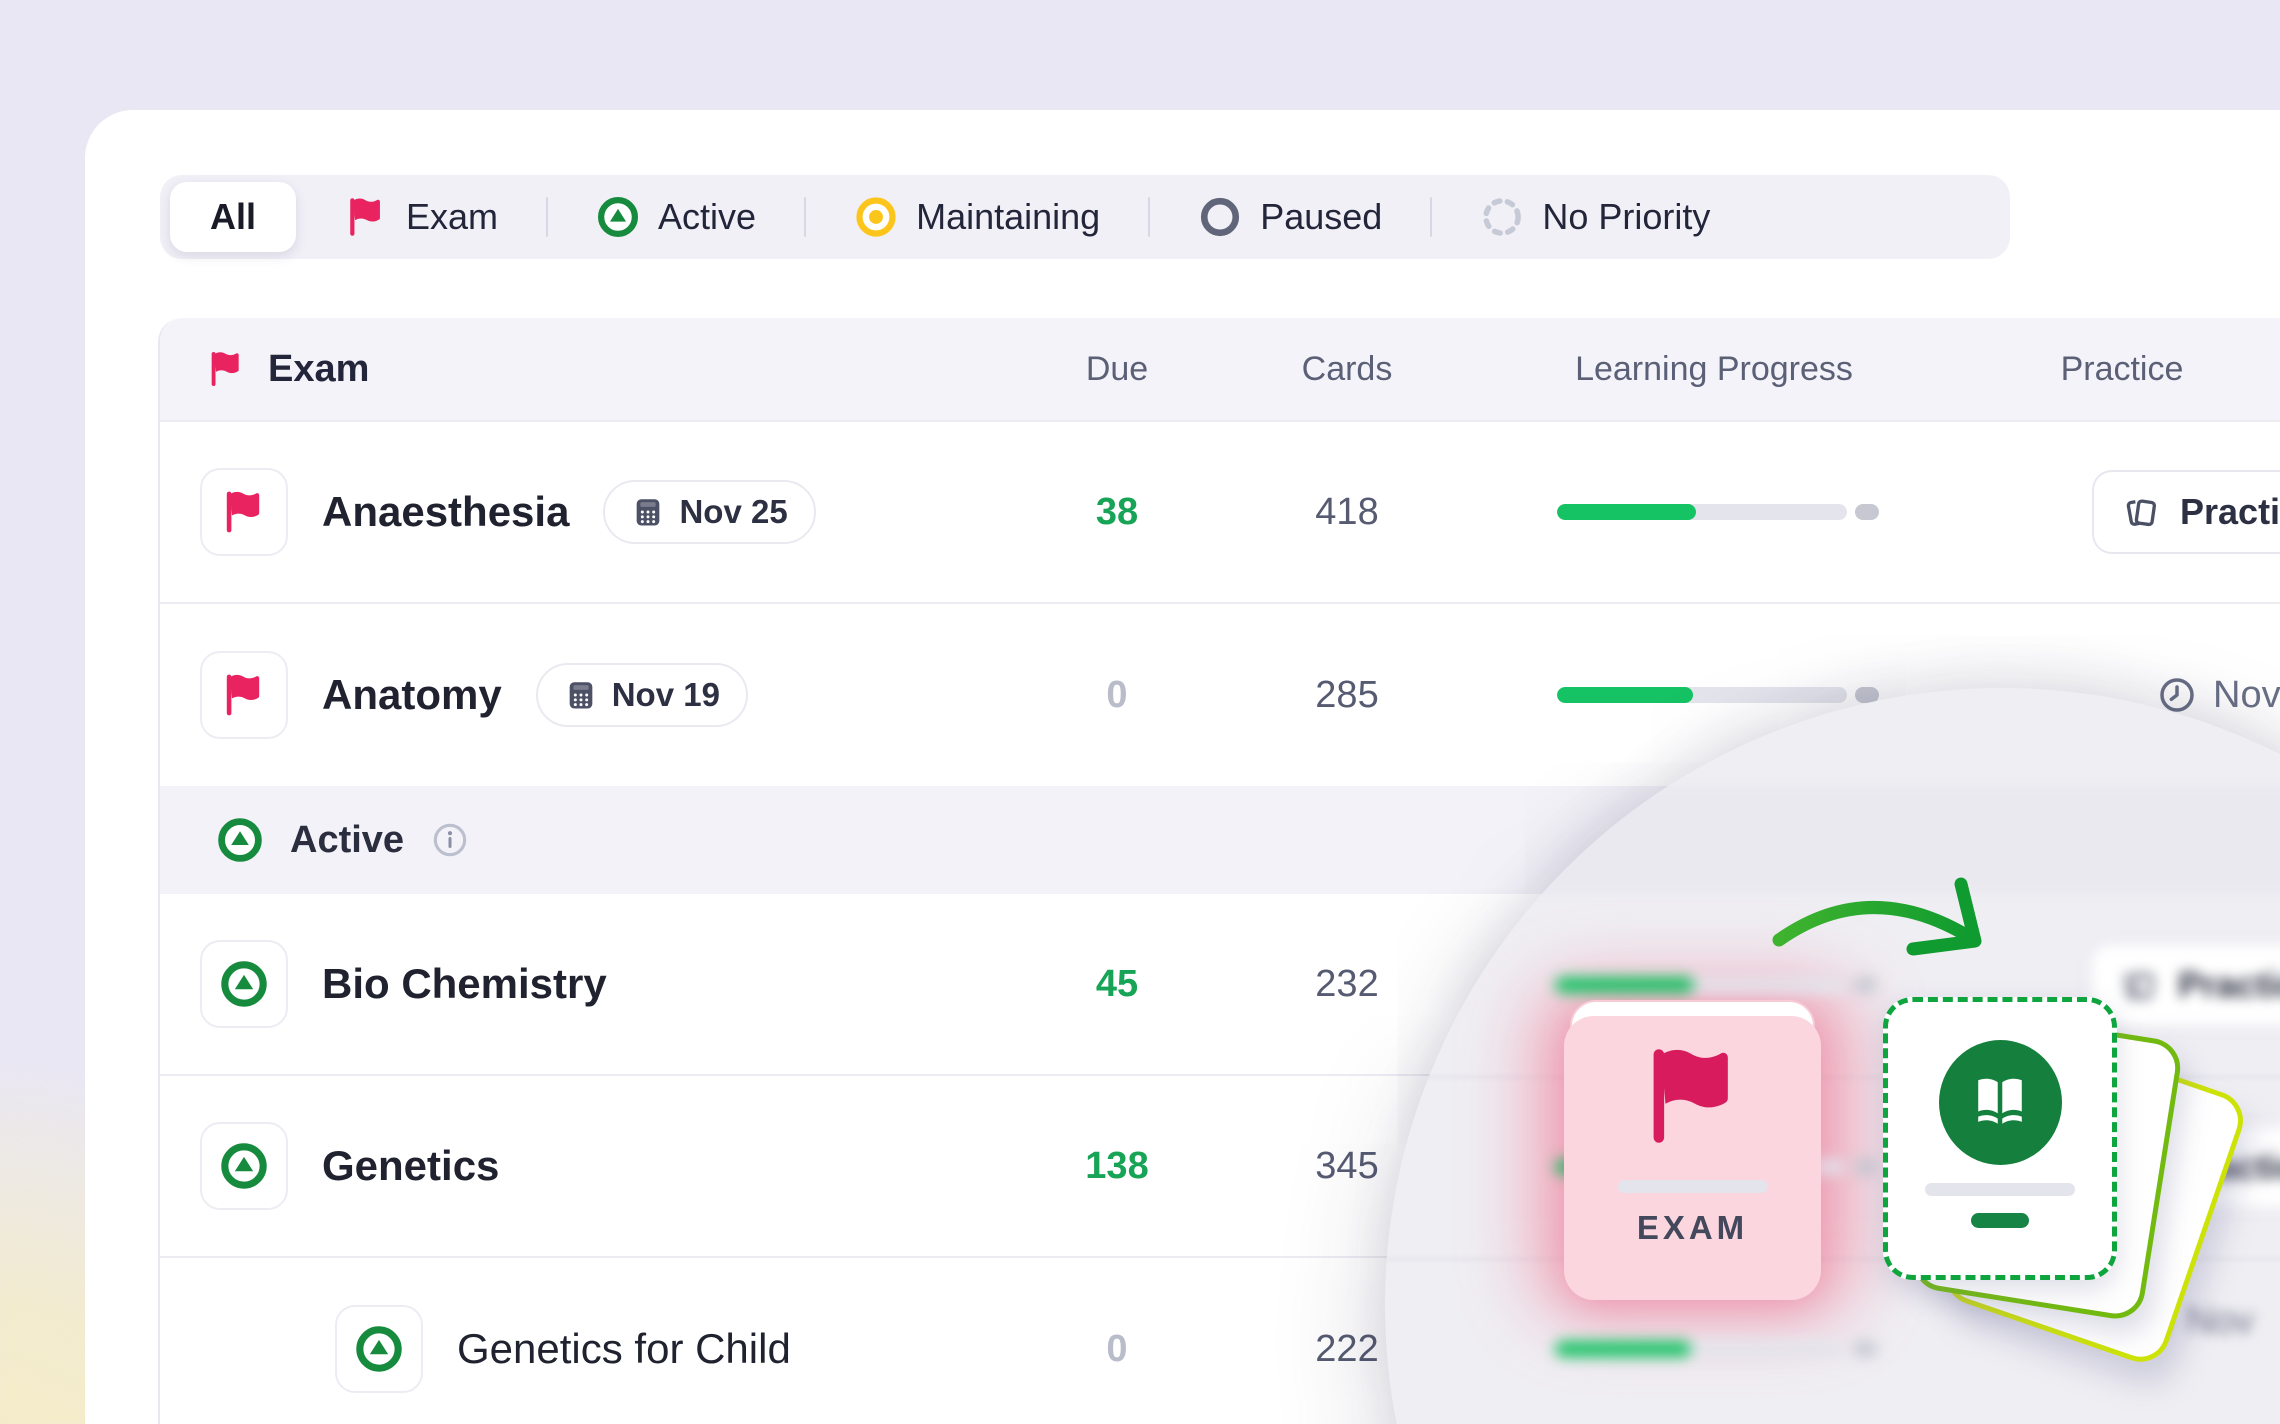 The image size is (2280, 1424). I want to click on cards-count: 418, so click(1347, 511).